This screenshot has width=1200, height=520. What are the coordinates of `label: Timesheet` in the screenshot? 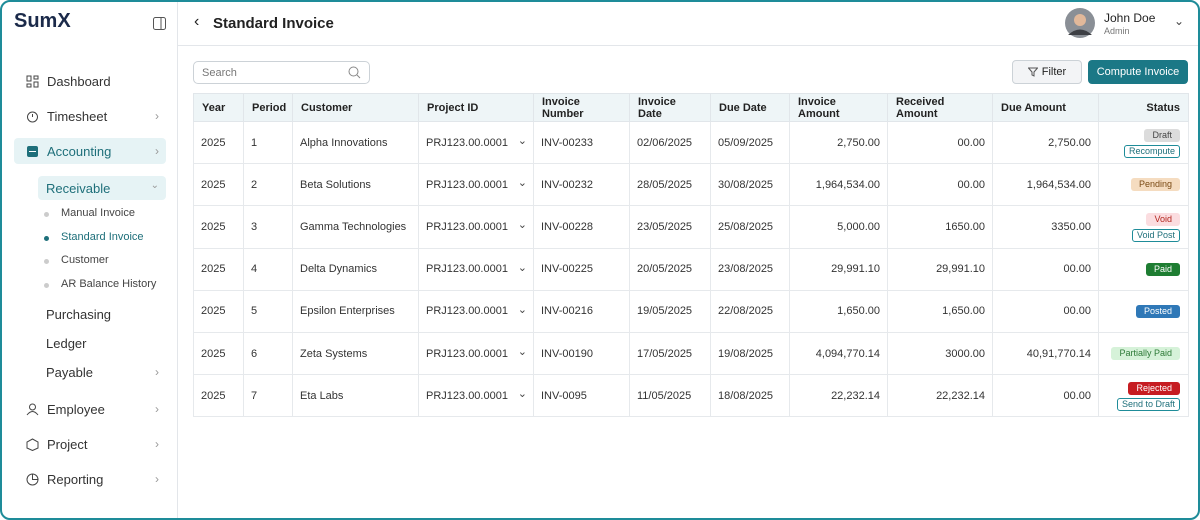 It's located at (77, 116).